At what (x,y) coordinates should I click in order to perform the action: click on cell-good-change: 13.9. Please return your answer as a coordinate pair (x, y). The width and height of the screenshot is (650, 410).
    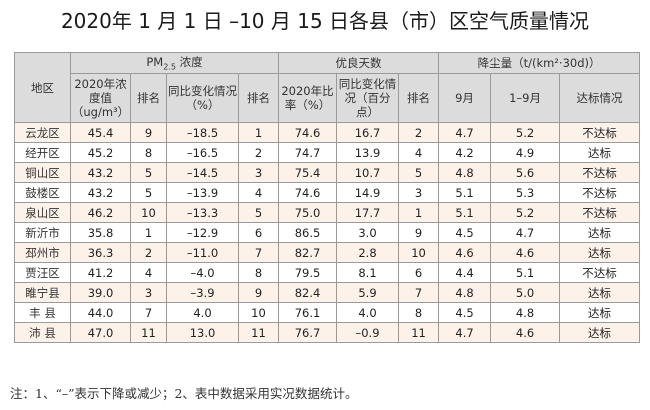
    Looking at the image, I should click on (367, 152).